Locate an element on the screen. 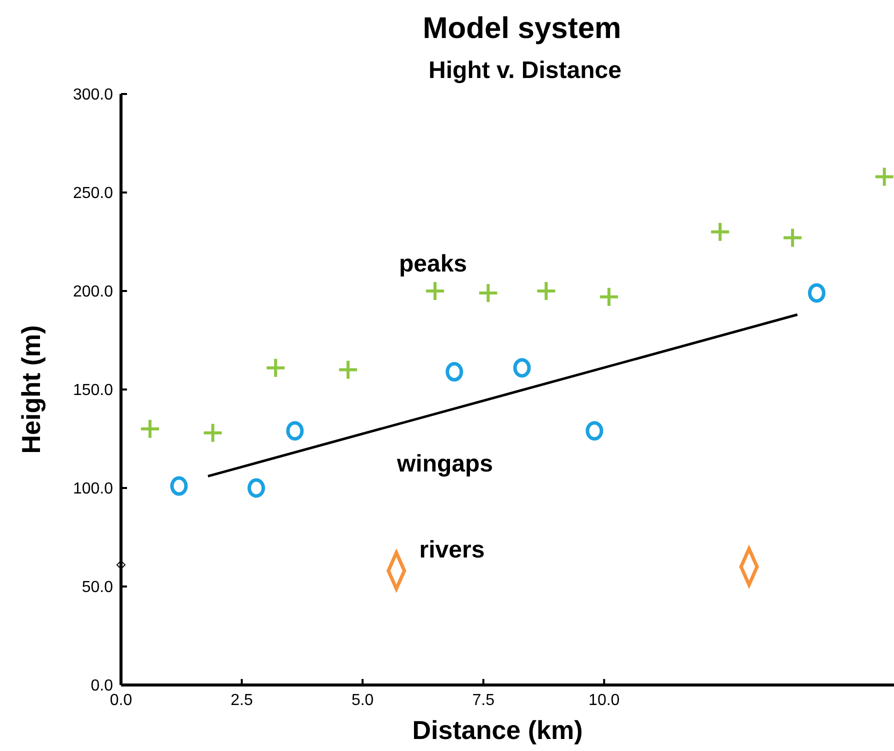  x-tick-label: 5.0 is located at coordinates (362, 700).